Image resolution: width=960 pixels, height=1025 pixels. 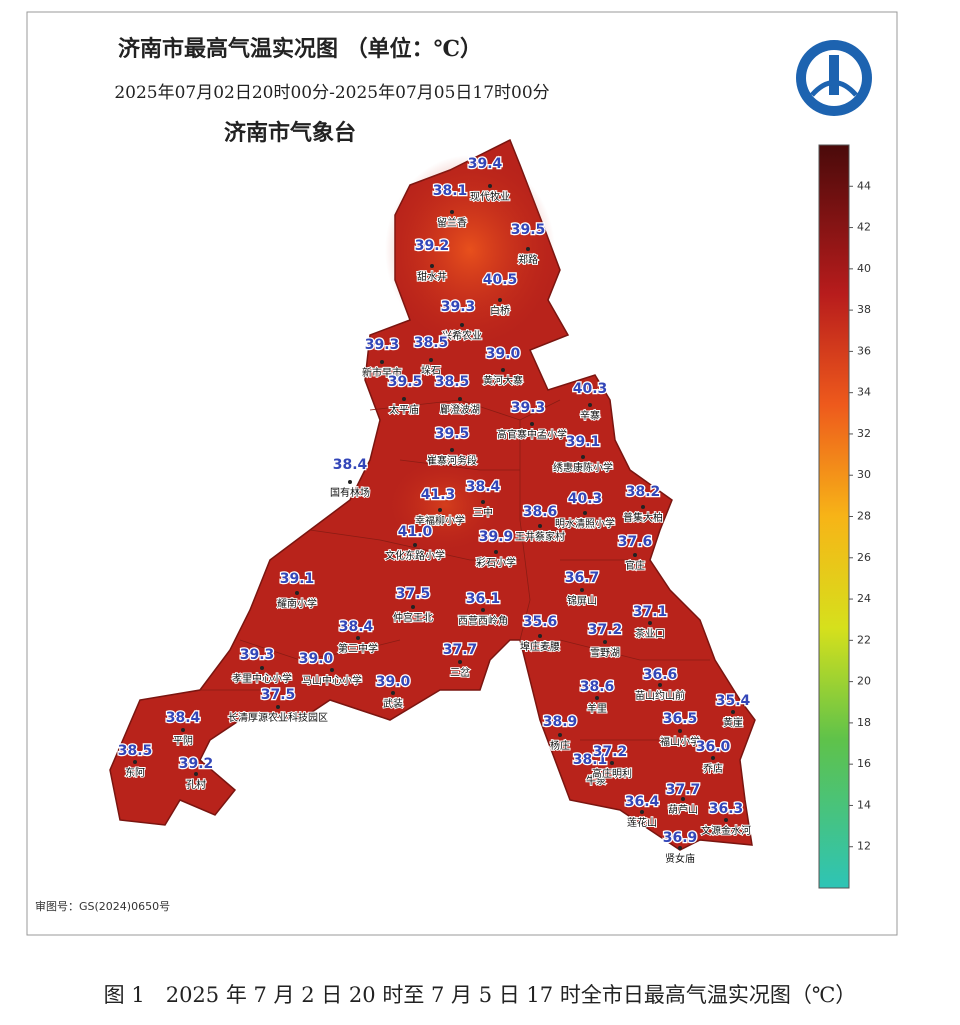 What do you see at coordinates (452, 460) in the screenshot?
I see `station-name: 崔寨河务段` at bounding box center [452, 460].